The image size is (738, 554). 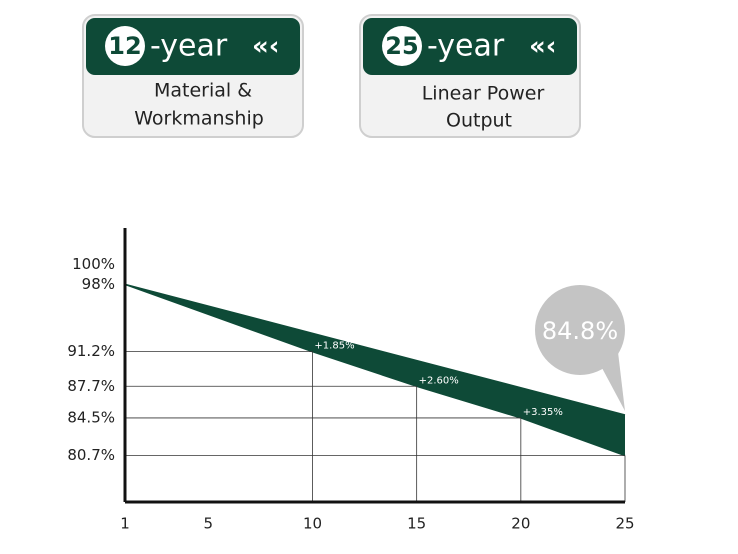 I want to click on x-tick-label: 20, so click(x=520, y=524).